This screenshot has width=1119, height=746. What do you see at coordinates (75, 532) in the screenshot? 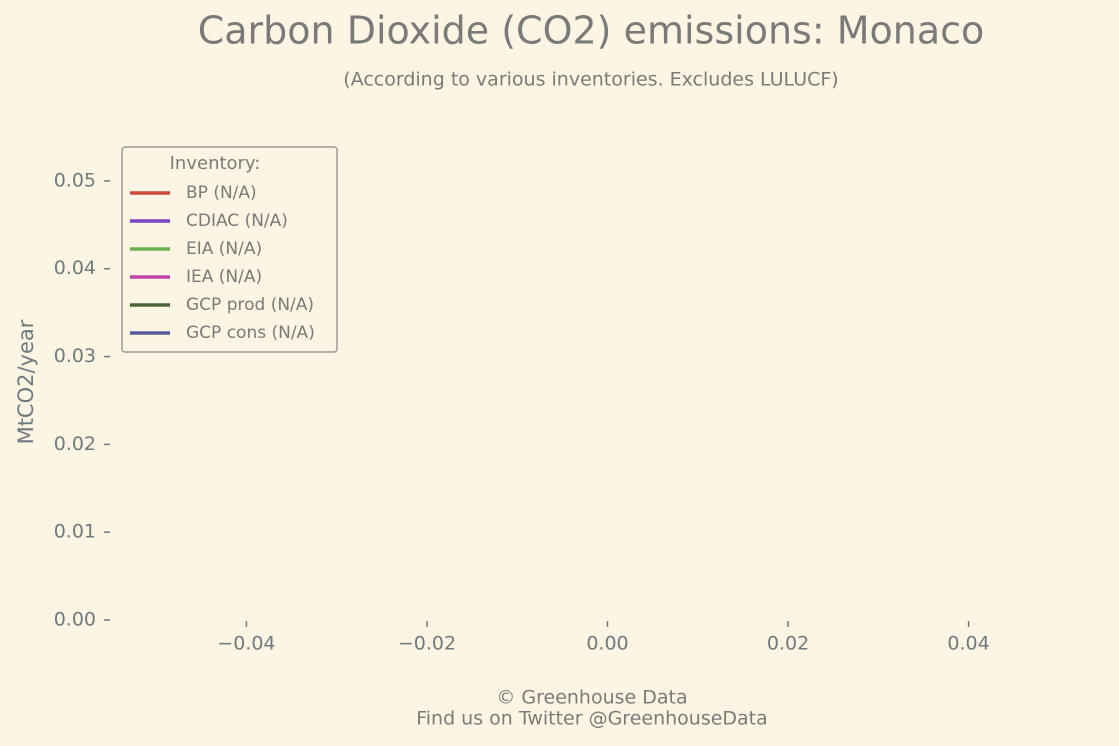
I see `y-tick-label: 0.01` at bounding box center [75, 532].